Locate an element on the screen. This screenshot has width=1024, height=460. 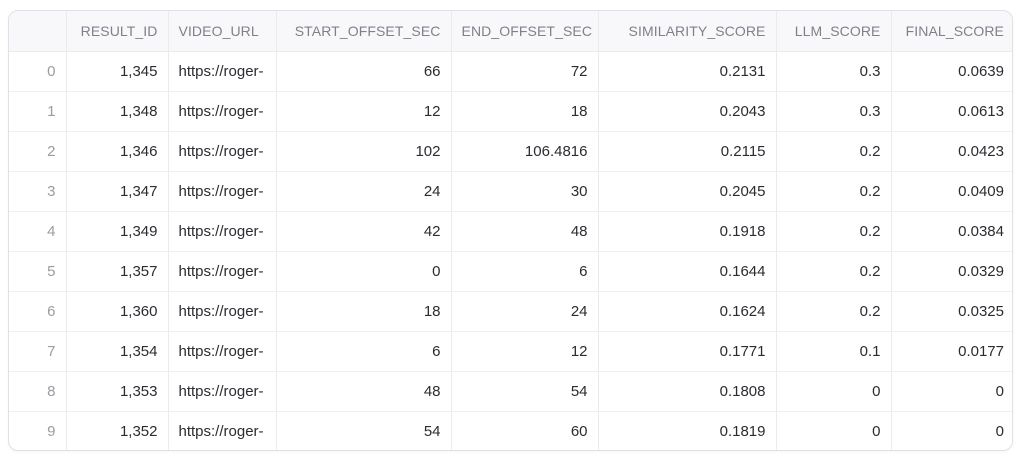
row-index-cell: 3 is located at coordinates (38, 191).